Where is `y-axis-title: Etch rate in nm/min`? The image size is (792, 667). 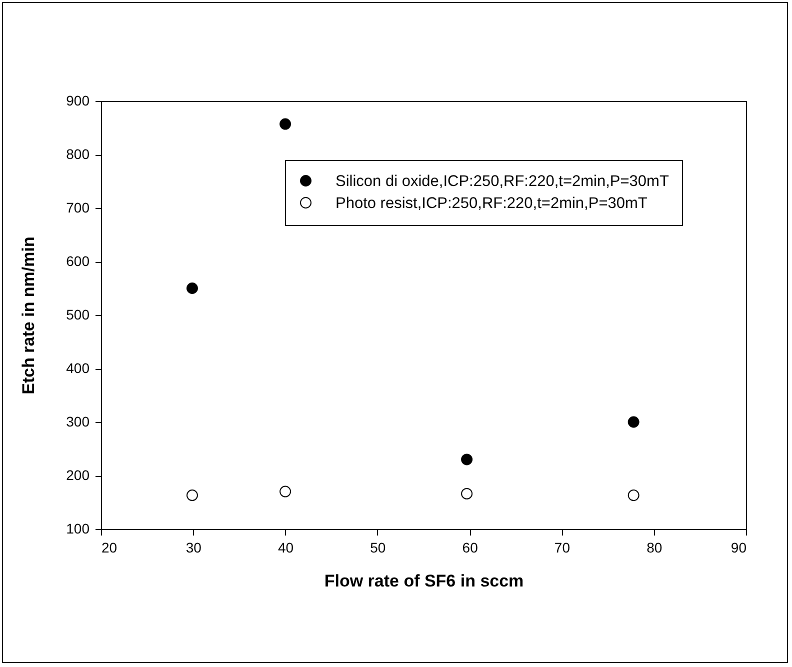 y-axis-title: Etch rate in nm/min is located at coordinates (28, 315).